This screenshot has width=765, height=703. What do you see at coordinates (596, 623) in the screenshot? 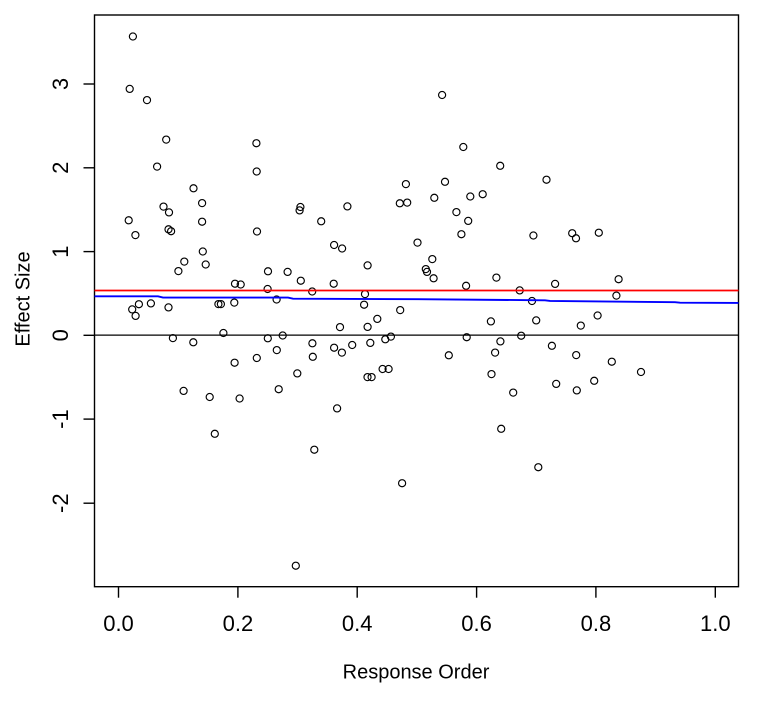
I see `svg-text: 0.8` at bounding box center [596, 623].